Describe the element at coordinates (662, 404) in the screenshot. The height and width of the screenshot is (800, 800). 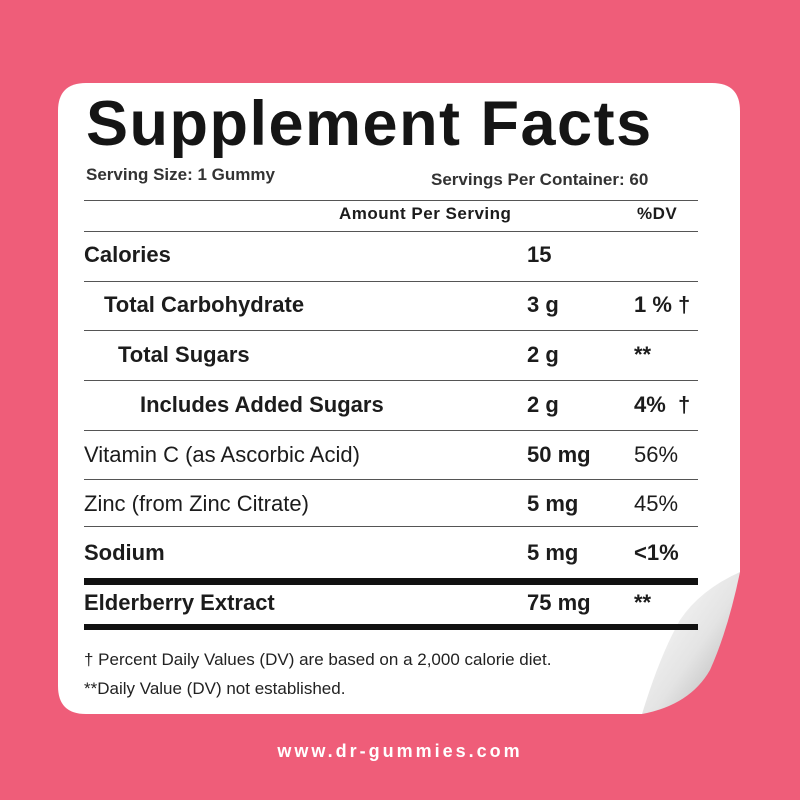
I see `daily-value: 4% †` at that location.